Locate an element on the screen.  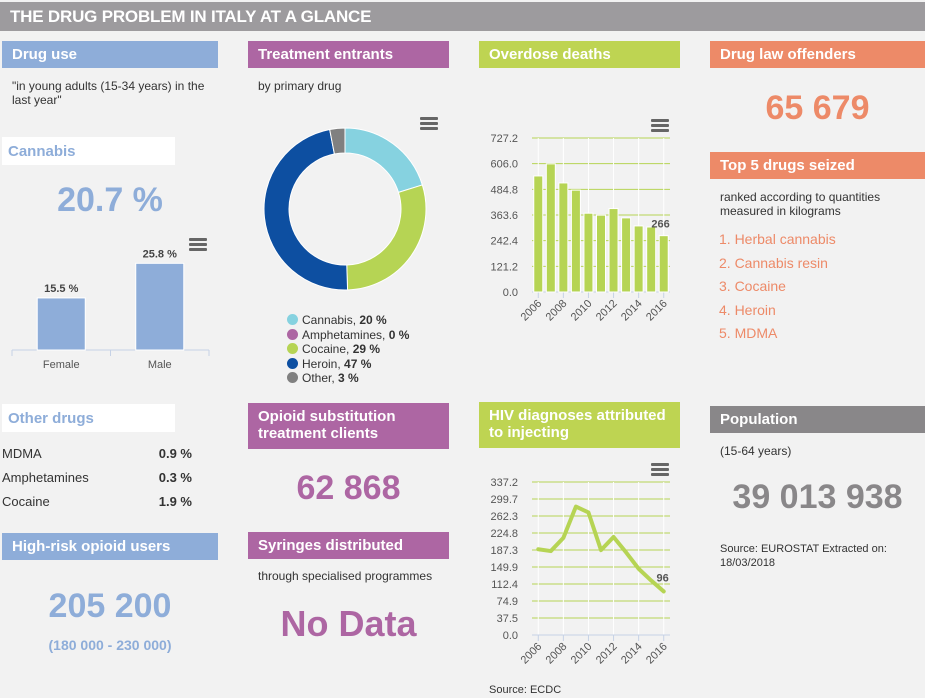
hiv-chart-menu-icon is located at coordinates (660, 470).